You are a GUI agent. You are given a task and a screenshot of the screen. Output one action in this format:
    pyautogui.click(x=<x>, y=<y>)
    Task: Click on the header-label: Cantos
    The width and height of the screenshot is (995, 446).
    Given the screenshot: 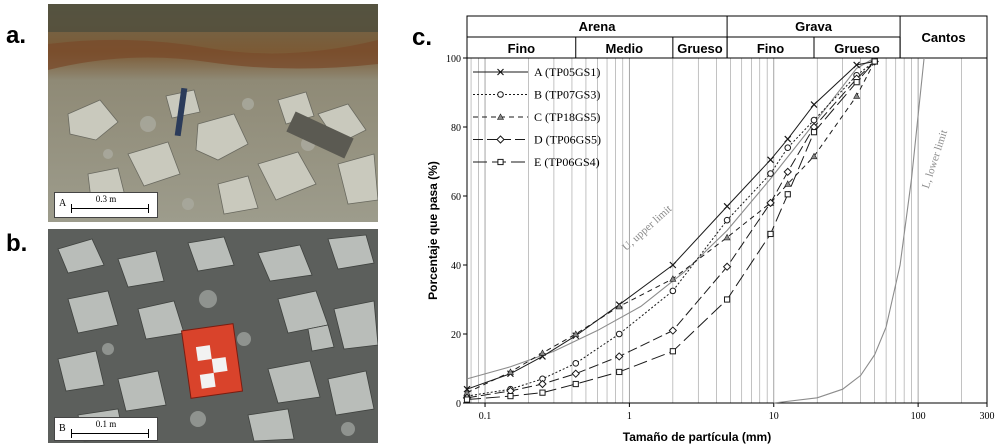 What is the action you would take?
    pyautogui.click(x=944, y=37)
    